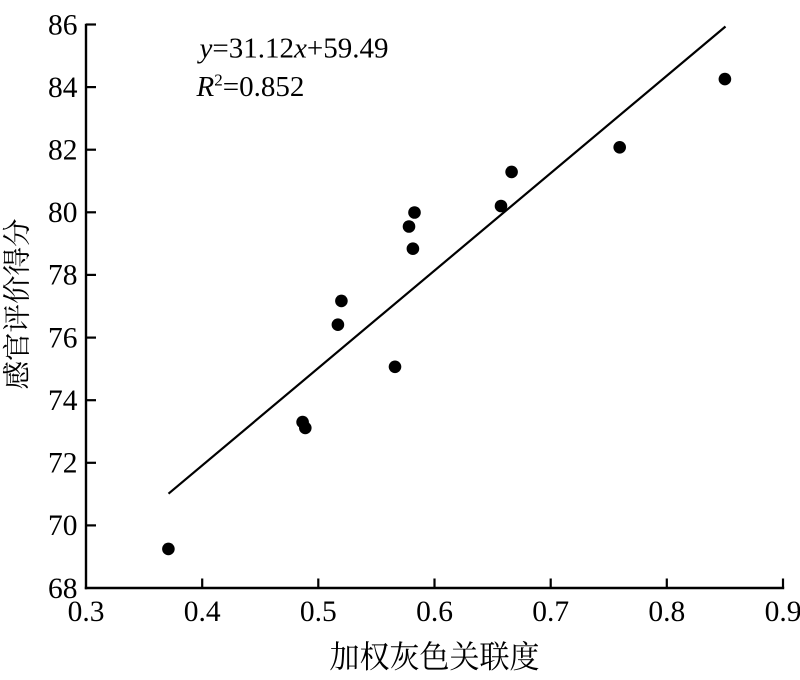  I want to click on svg-text: 68, so click(63, 589).